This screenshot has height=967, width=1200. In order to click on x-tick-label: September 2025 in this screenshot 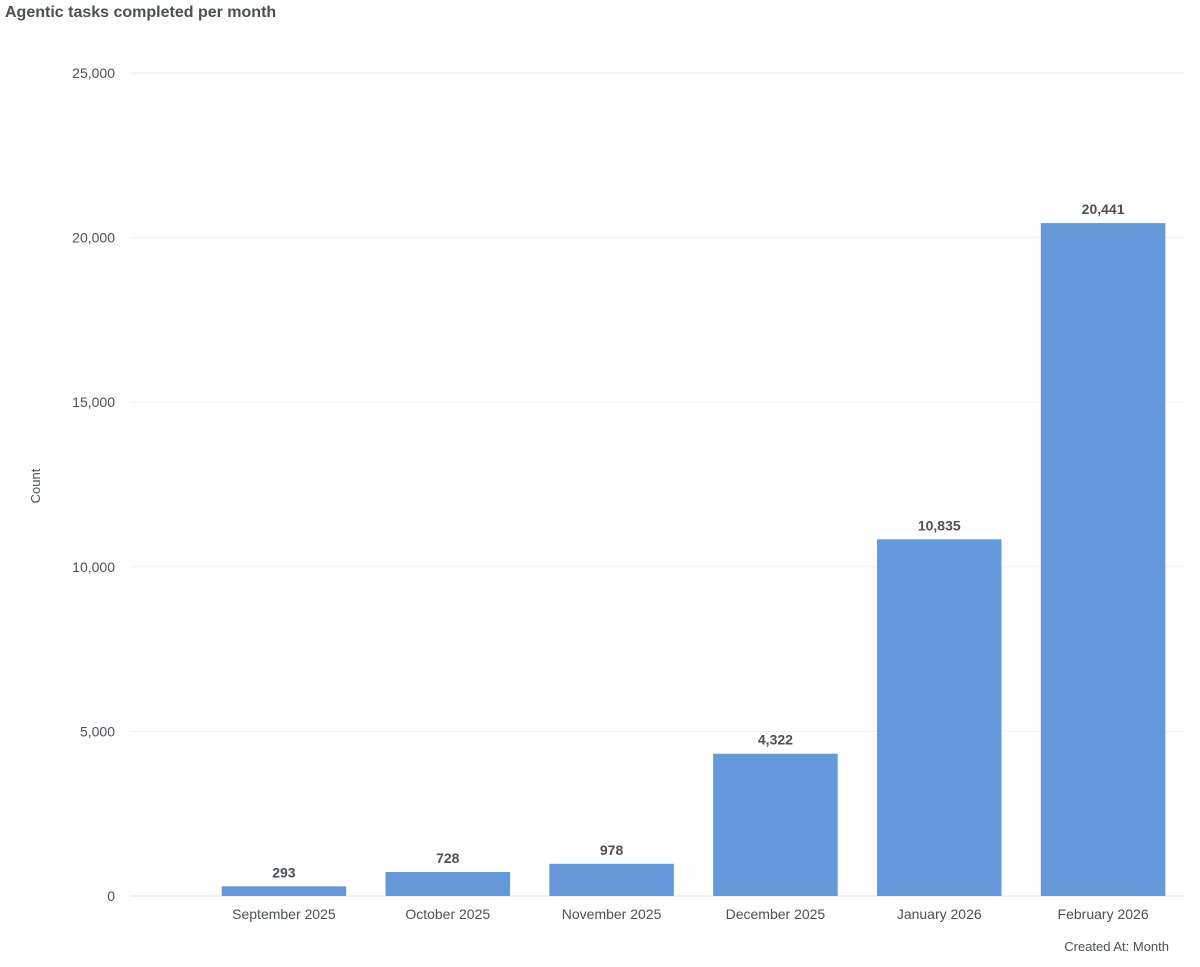, I will do `click(284, 914)`.